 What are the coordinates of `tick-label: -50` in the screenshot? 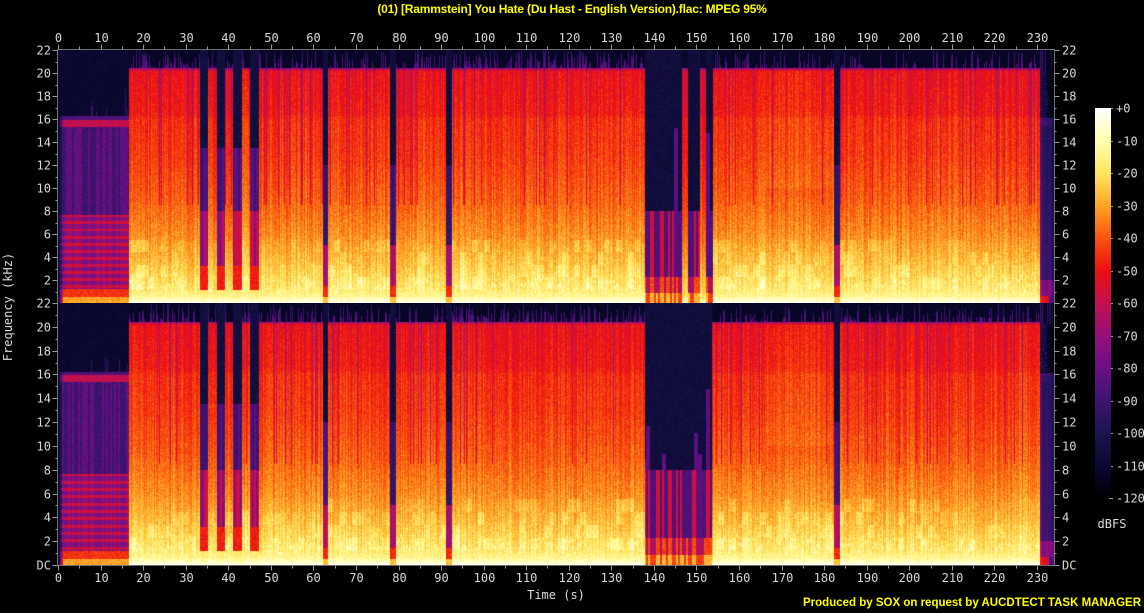 It's located at (1127, 272).